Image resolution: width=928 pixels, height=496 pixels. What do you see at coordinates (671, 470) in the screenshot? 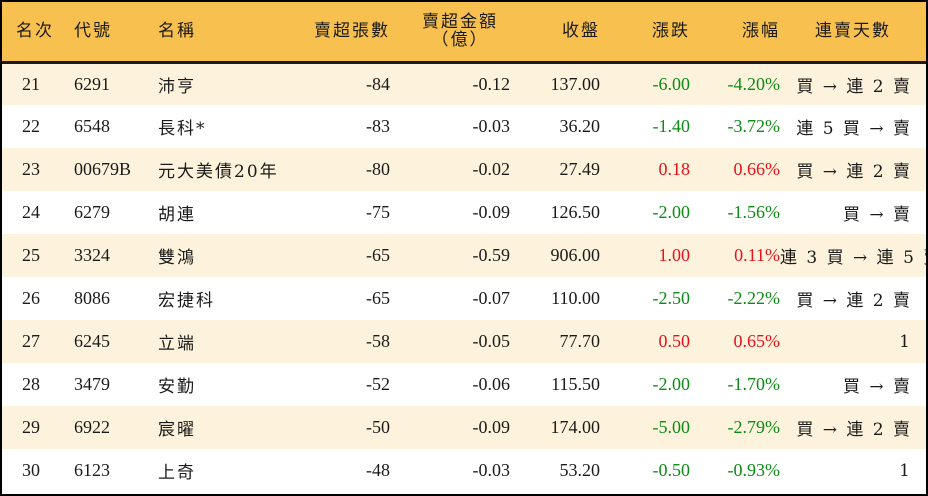
I see `change-cell: -0.50` at bounding box center [671, 470].